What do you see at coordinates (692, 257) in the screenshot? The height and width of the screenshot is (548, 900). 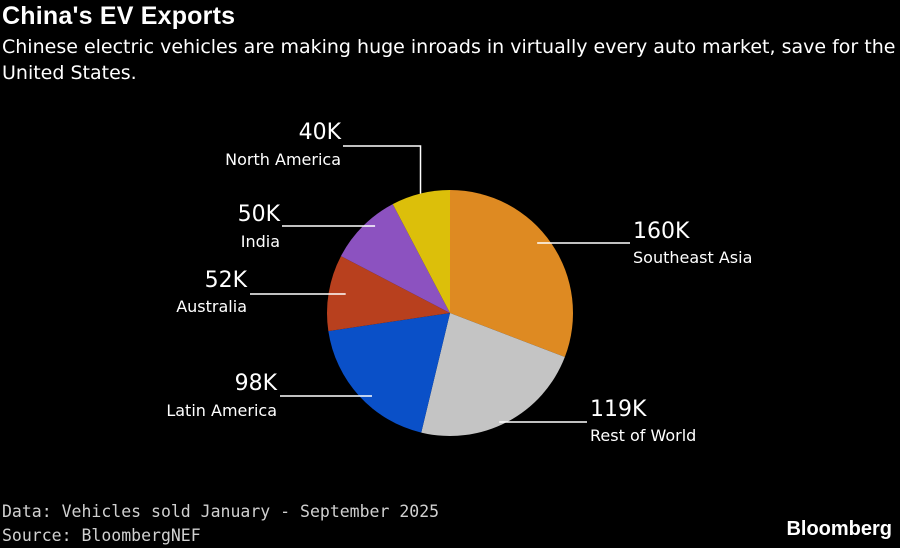 I see `slice-category-label: Southeast Asia` at bounding box center [692, 257].